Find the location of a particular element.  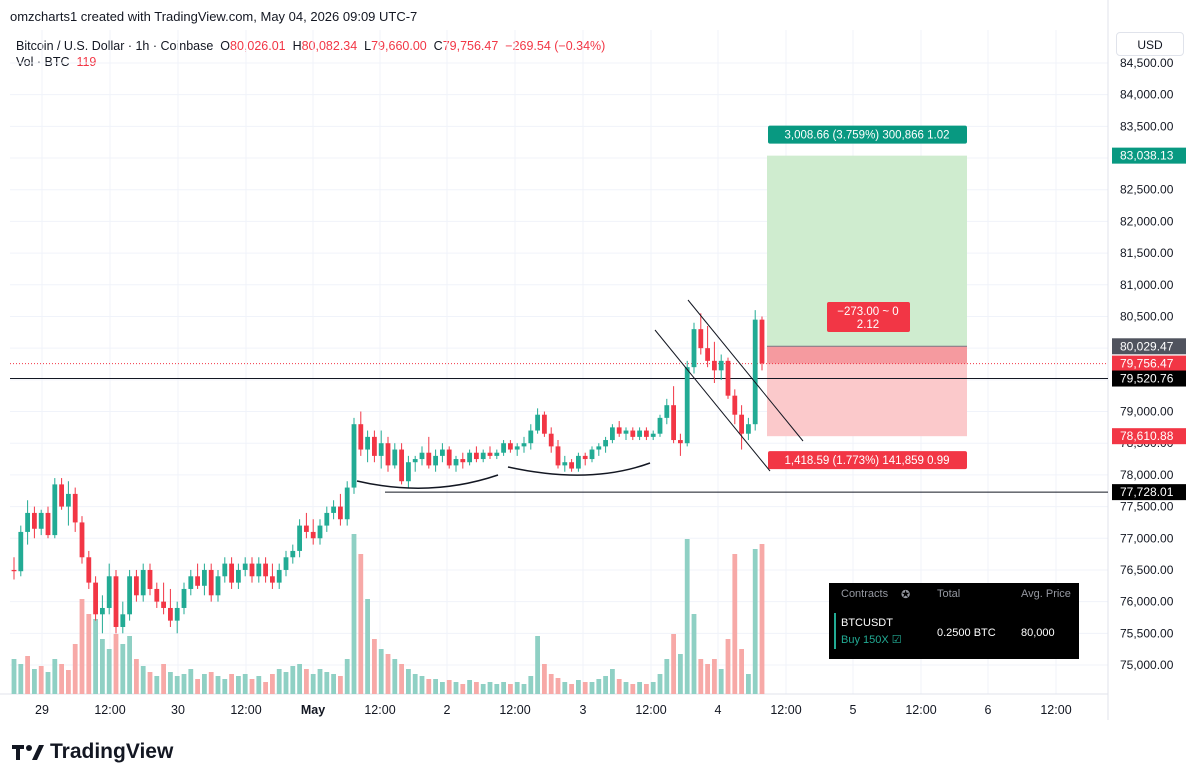

high-value: 80,082.34 is located at coordinates (329, 46).